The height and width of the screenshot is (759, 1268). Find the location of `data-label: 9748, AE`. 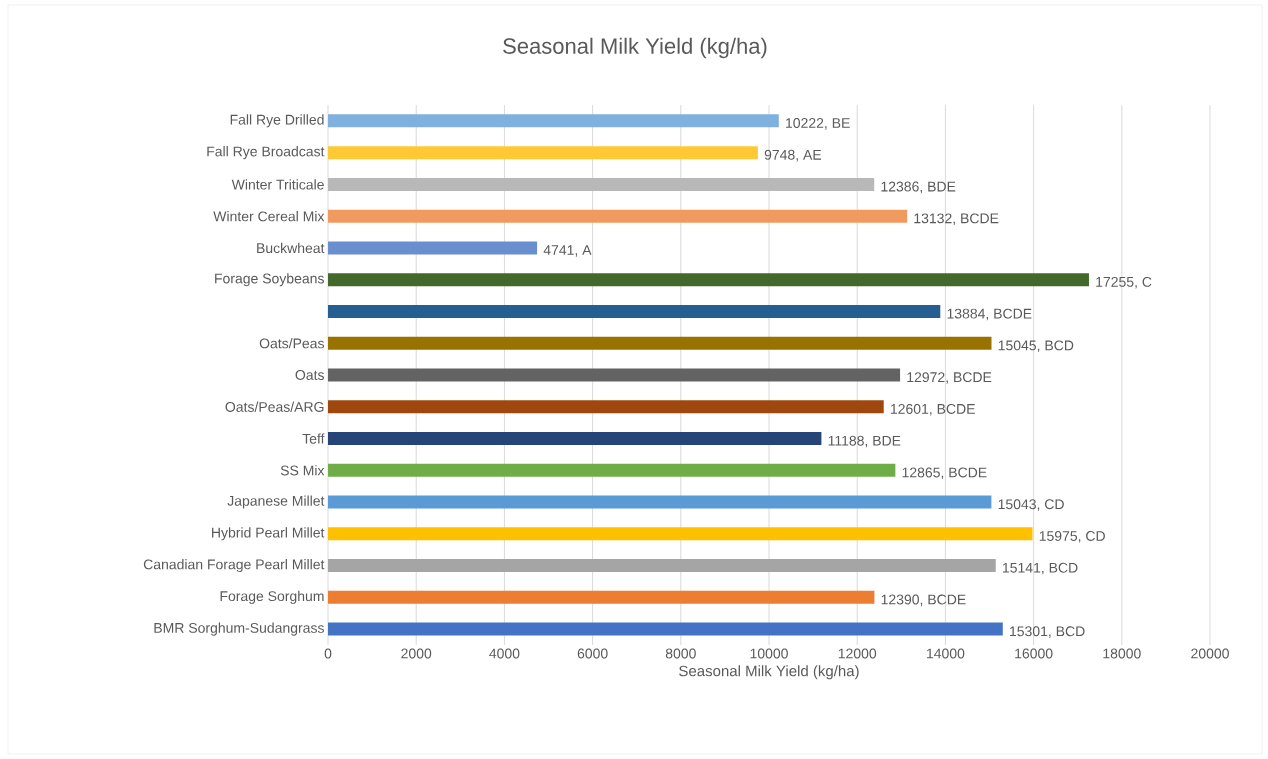

data-label: 9748, AE is located at coordinates (793, 155).